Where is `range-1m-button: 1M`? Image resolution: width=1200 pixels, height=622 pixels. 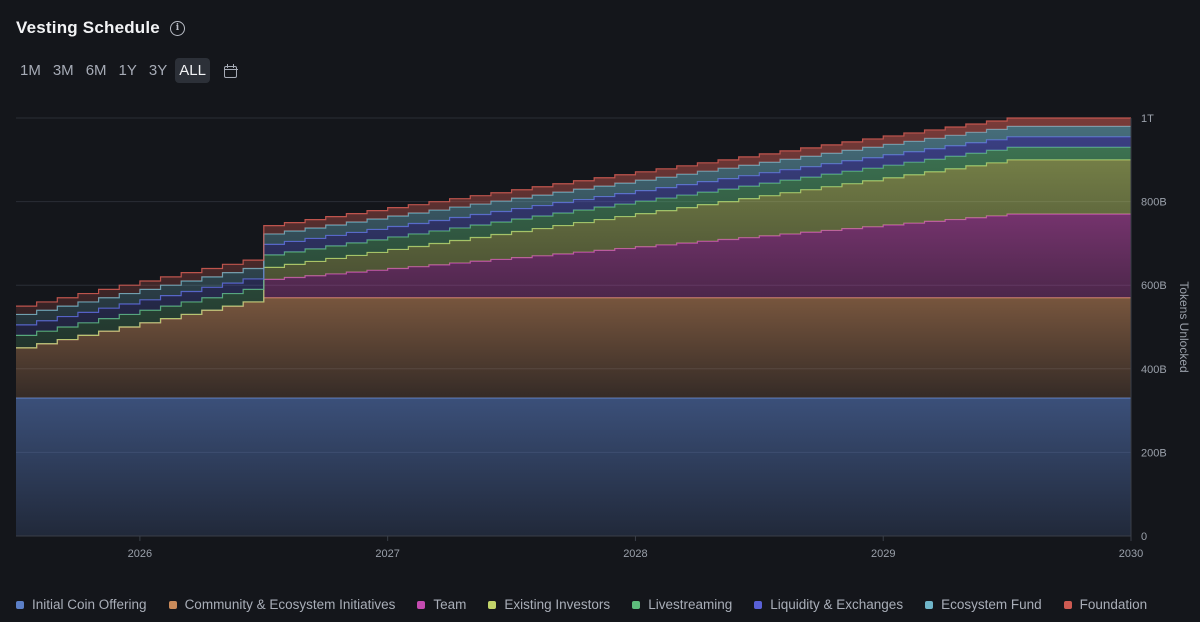
range-1m-button: 1M is located at coordinates (30, 70).